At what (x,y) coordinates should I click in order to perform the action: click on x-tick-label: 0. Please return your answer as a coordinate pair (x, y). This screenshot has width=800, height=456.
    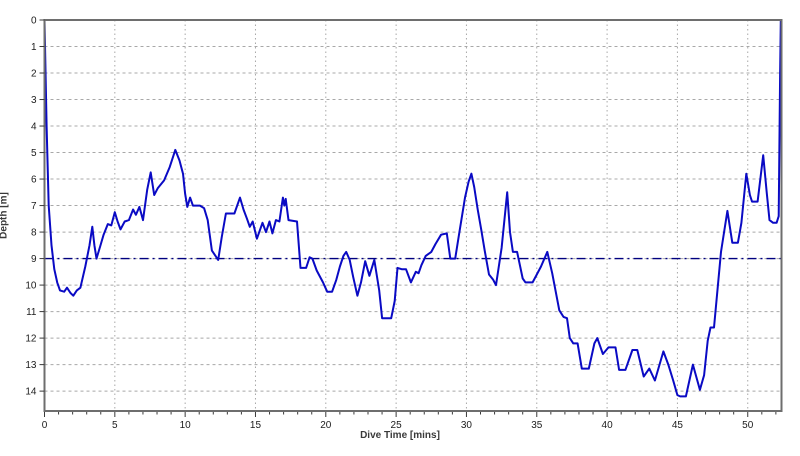
    Looking at the image, I should click on (45, 425).